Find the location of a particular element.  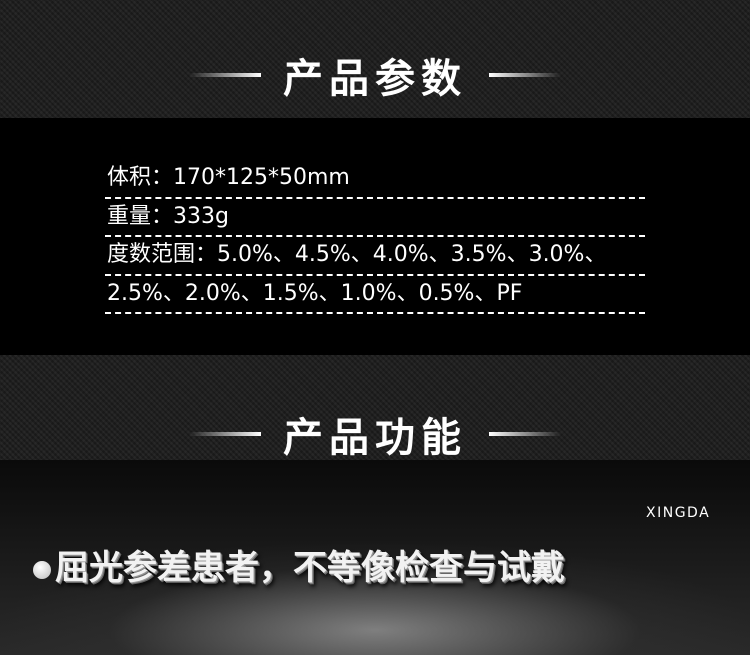

param-row: 重量：333g is located at coordinates (375, 218).